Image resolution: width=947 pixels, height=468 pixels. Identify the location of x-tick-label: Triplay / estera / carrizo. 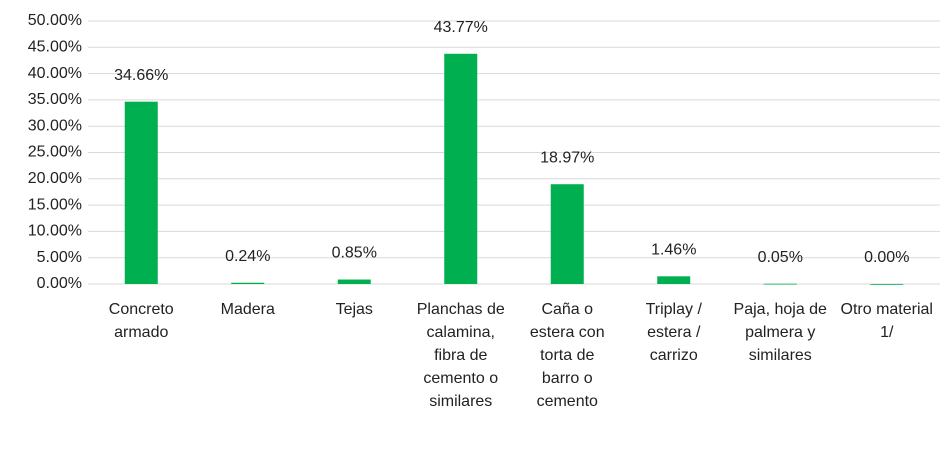
(673, 332).